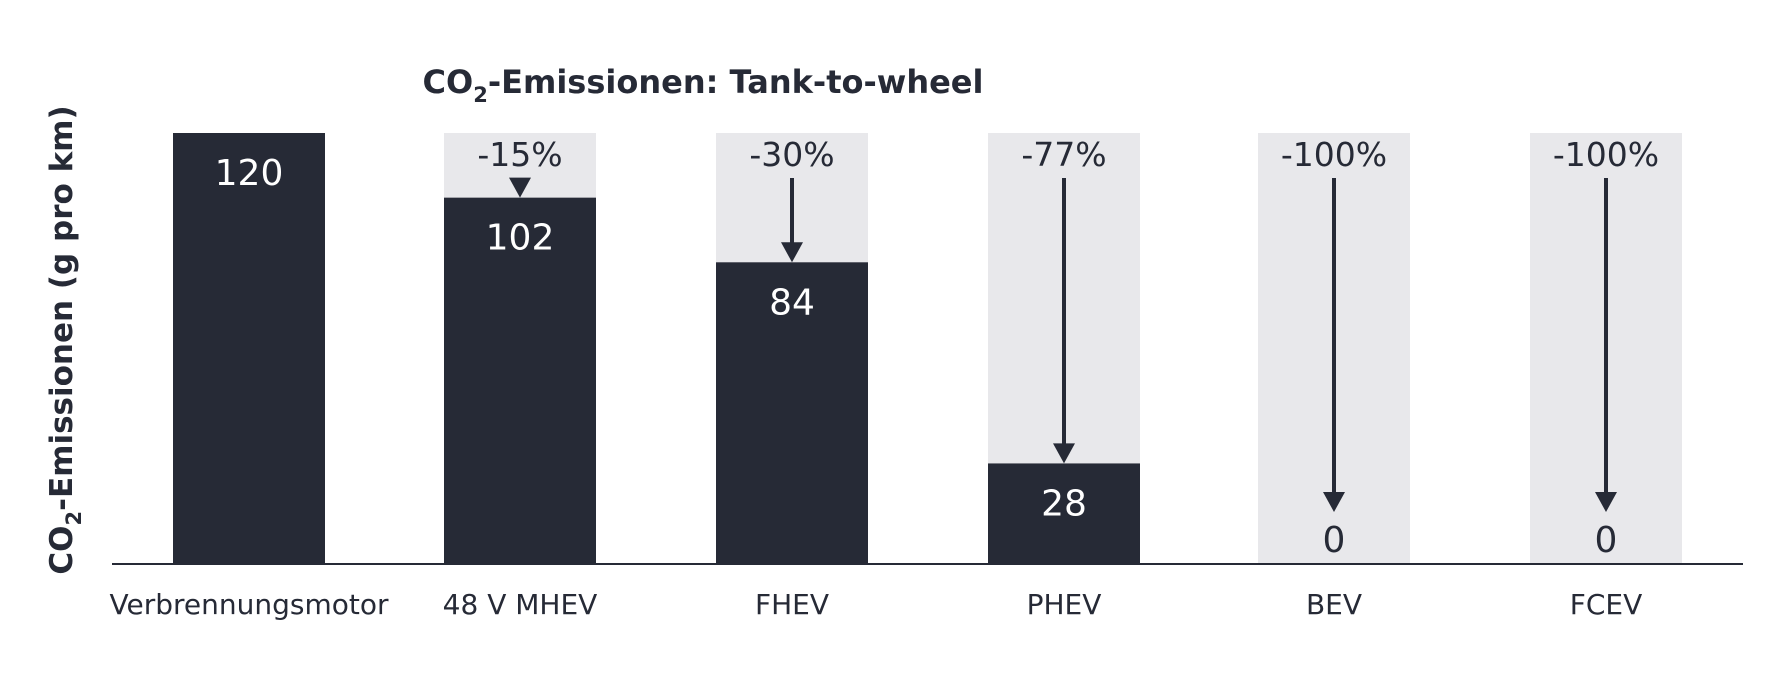  Describe the element at coordinates (62, 308) in the screenshot. I see `y-axis-label-rest: -Emissionen (g pro km)` at that location.